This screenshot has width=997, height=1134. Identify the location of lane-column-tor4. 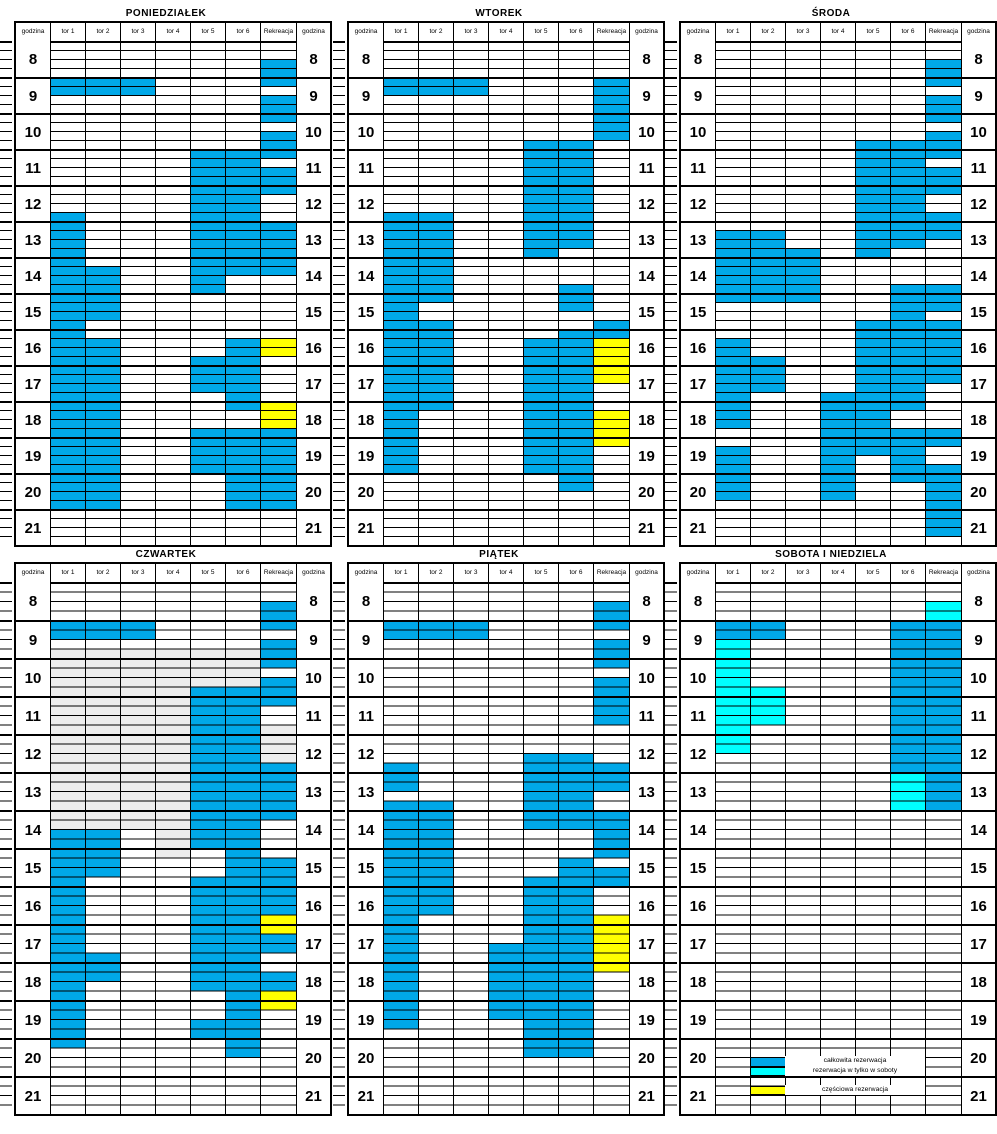
(172, 848).